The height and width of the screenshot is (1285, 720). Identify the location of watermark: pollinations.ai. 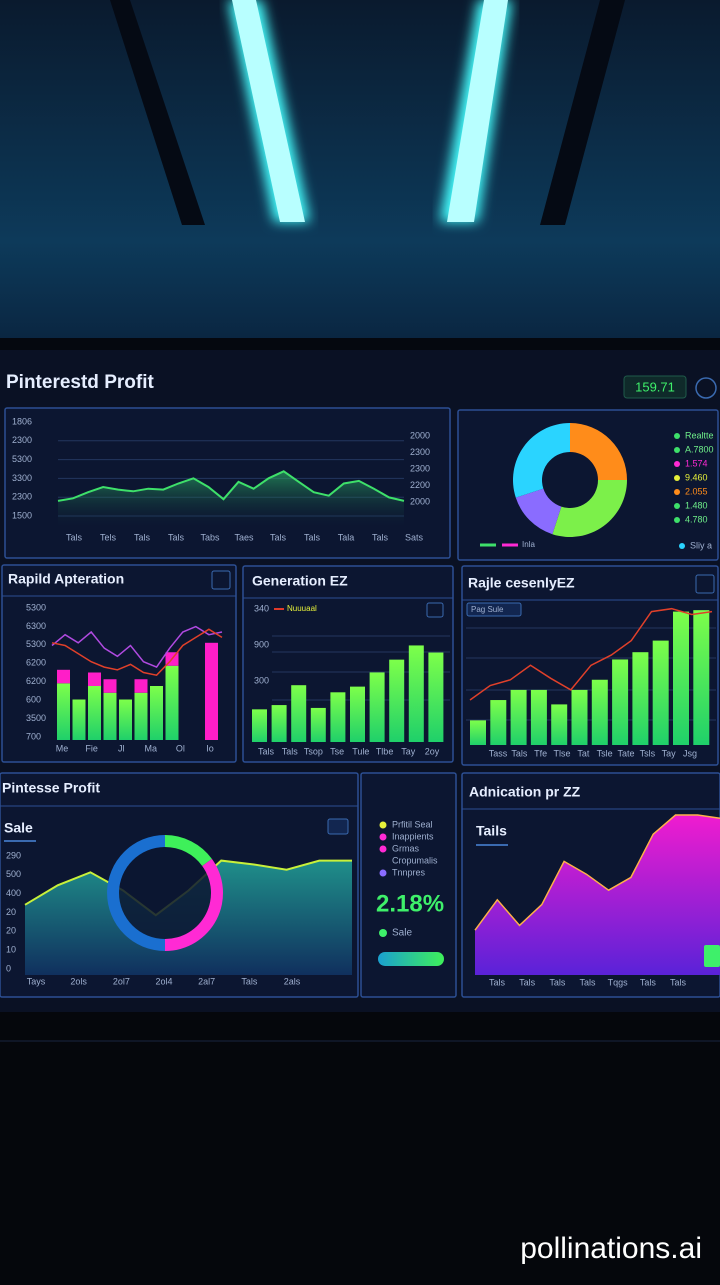
(611, 1248).